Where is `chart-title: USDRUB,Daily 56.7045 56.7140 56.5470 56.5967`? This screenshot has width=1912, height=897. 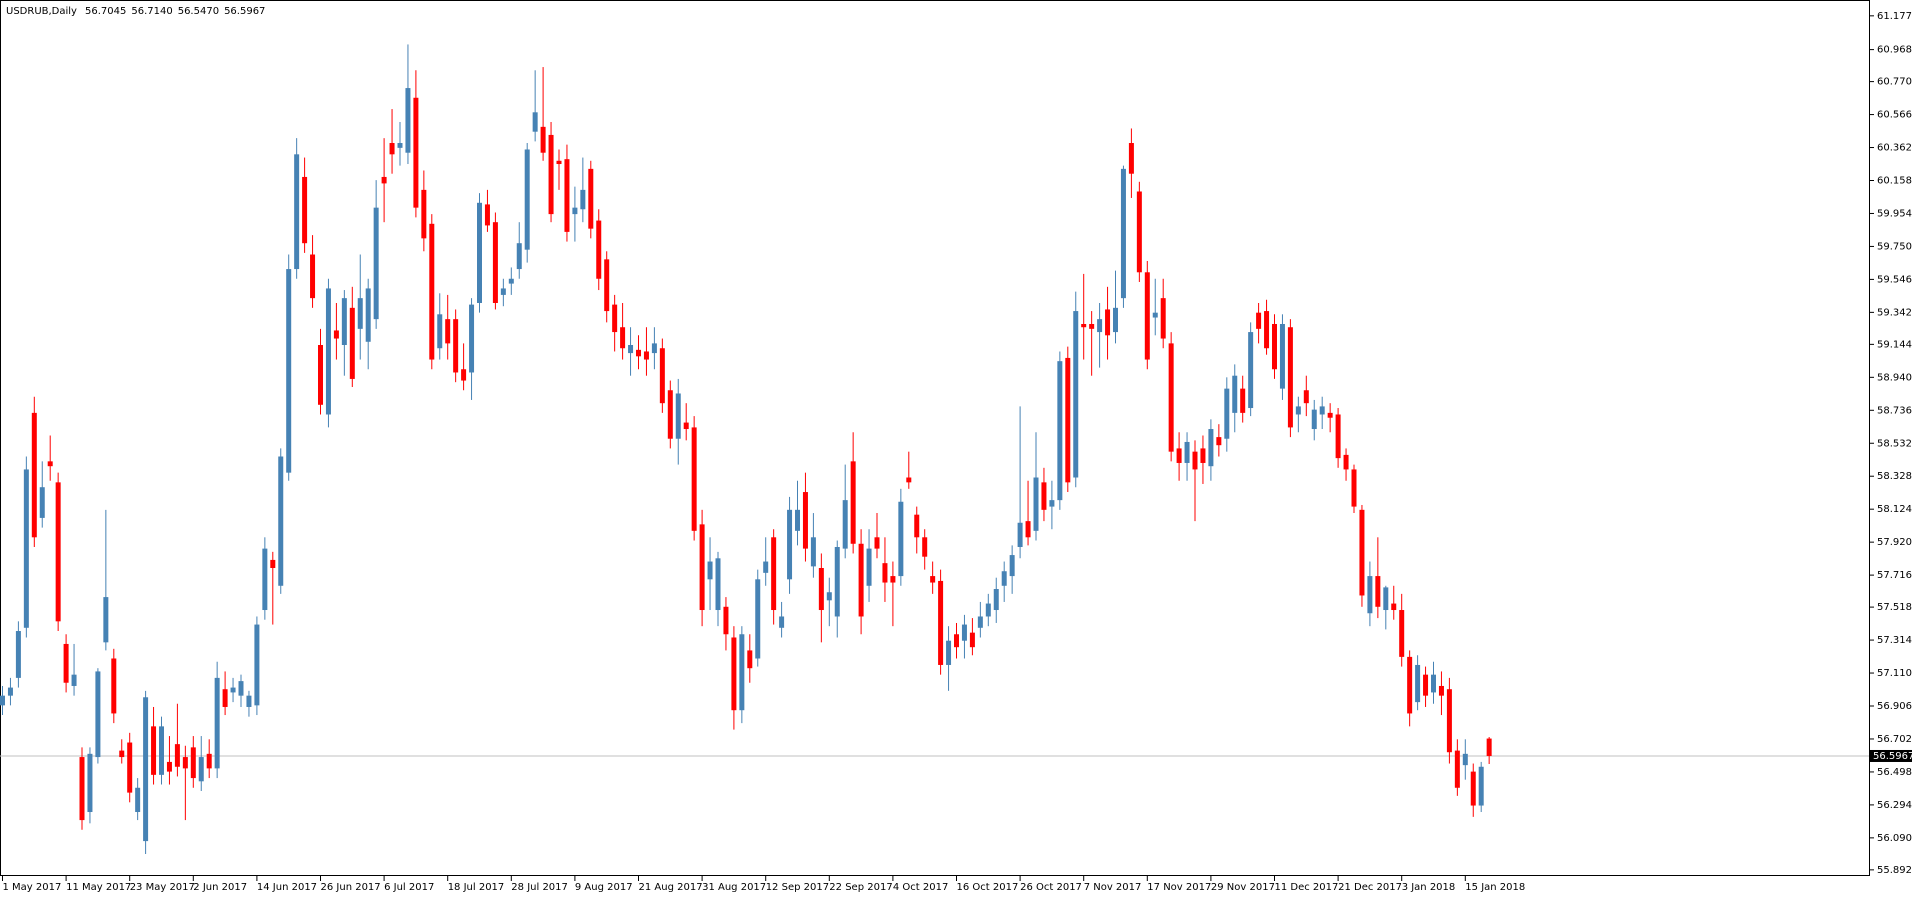
chart-title: USDRUB,Daily 56.7045 56.7140 56.5470 56.5967 is located at coordinates (135, 11).